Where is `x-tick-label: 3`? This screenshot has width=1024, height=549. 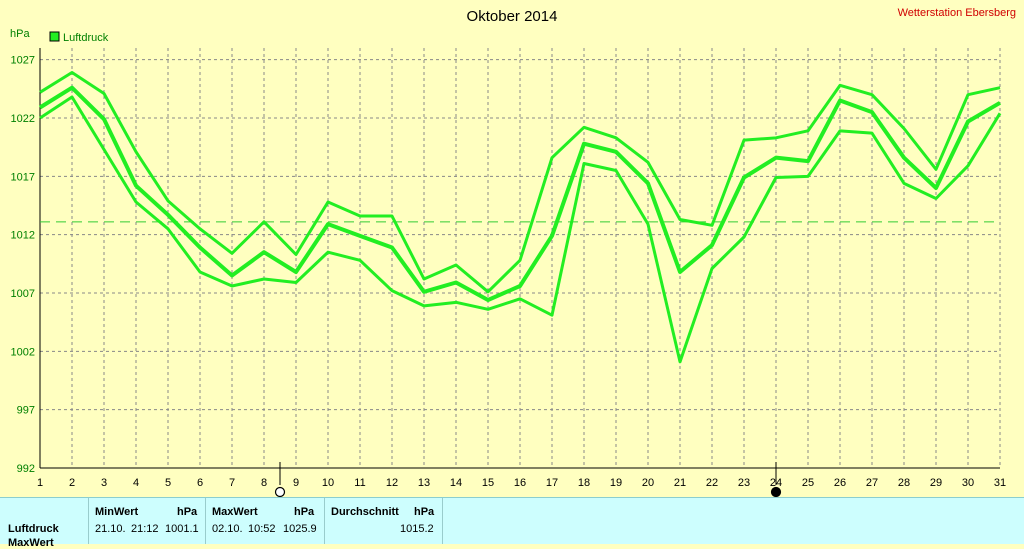 x-tick-label: 3 is located at coordinates (104, 483).